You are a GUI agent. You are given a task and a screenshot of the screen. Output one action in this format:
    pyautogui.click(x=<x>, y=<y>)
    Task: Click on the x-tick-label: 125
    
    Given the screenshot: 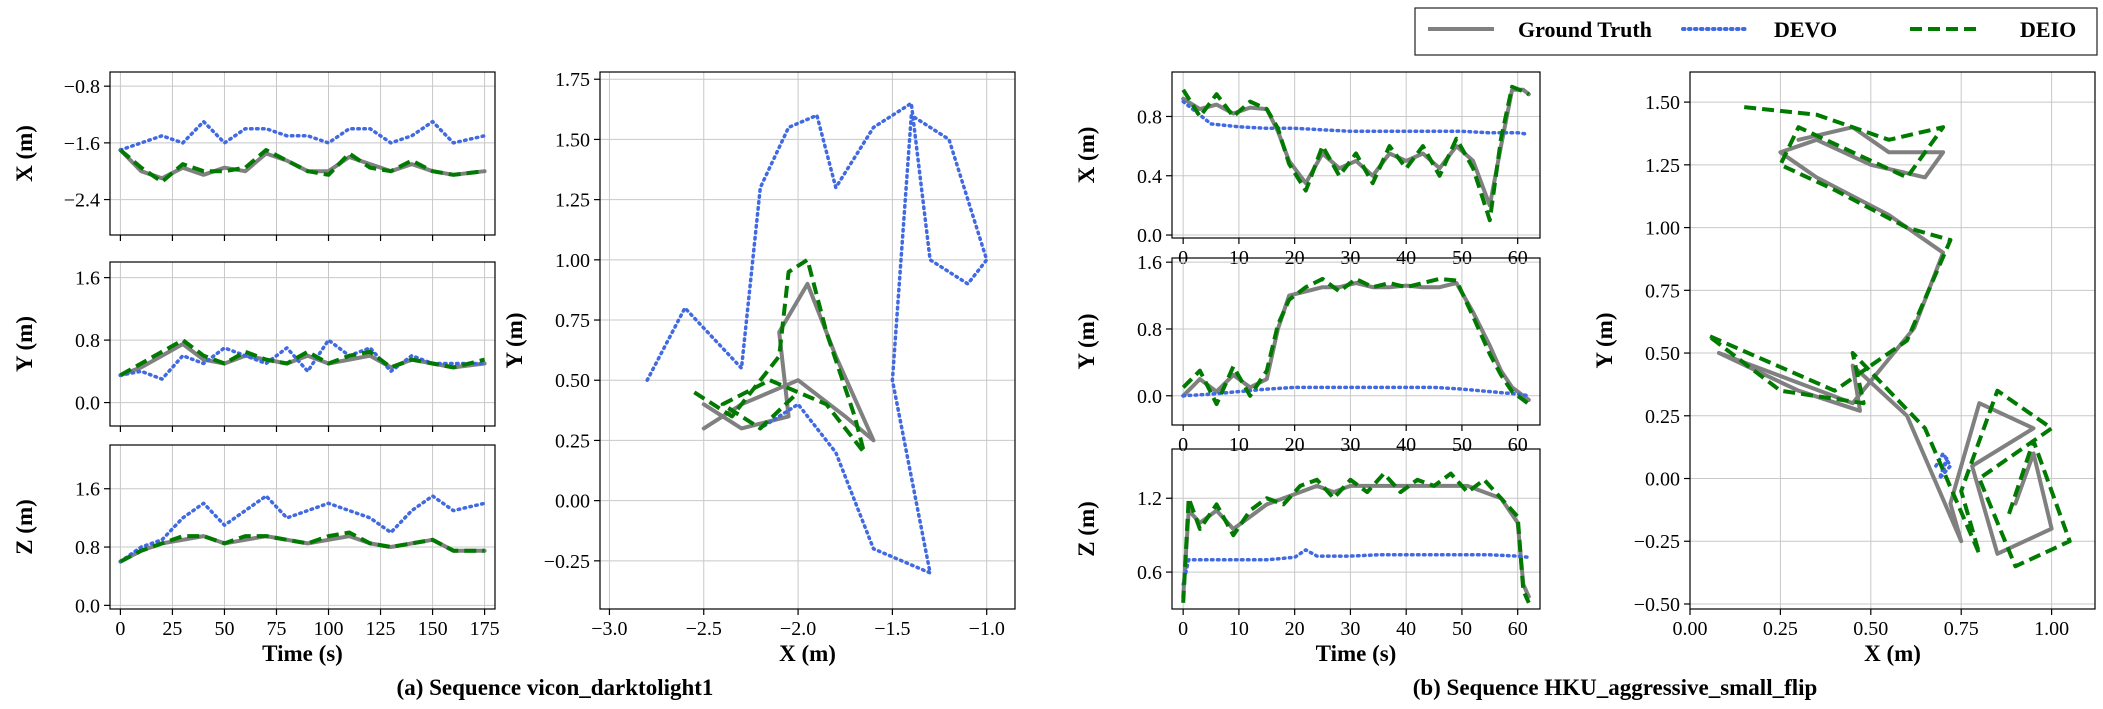 What is the action you would take?
    pyautogui.click(x=381, y=629)
    